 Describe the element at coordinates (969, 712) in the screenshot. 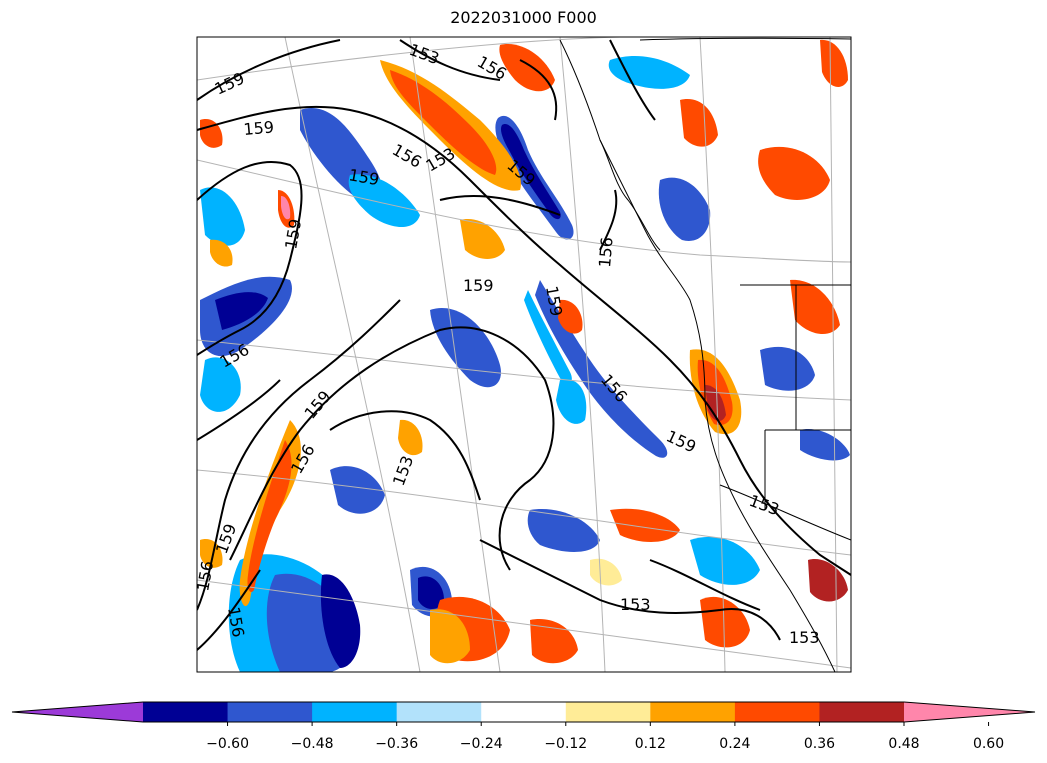

I see `colorbar-extend-max` at that location.